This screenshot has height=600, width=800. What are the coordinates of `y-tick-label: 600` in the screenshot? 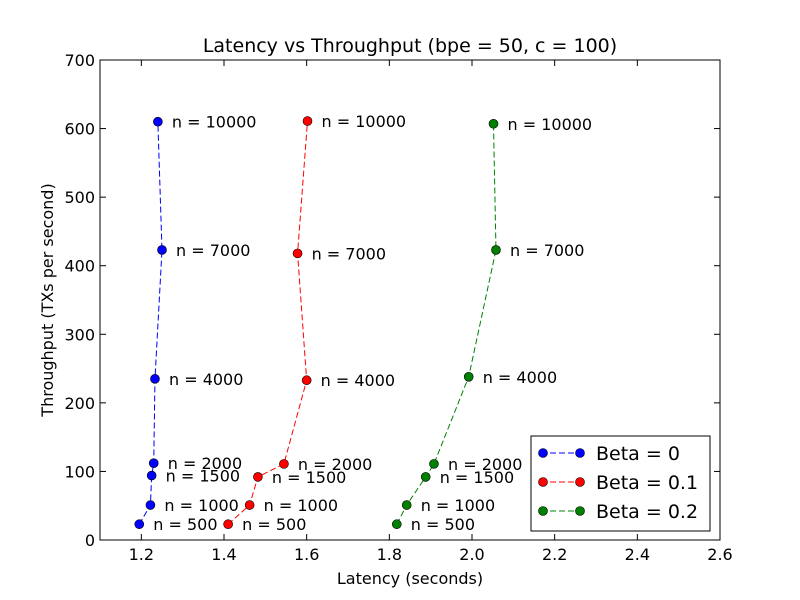 It's located at (79, 129).